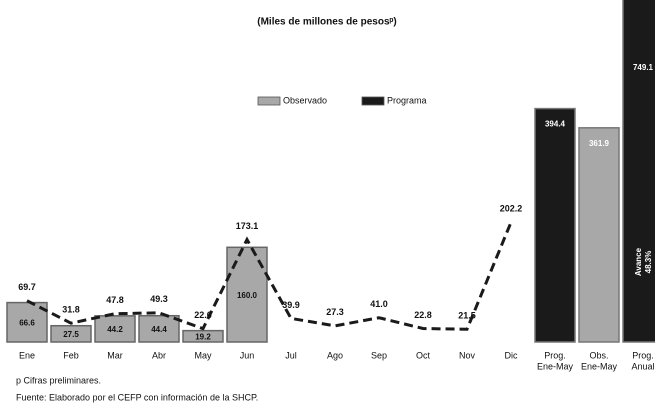 This screenshot has width=655, height=415. What do you see at coordinates (379, 304) in the screenshot?
I see `data-label: 41.0` at bounding box center [379, 304].